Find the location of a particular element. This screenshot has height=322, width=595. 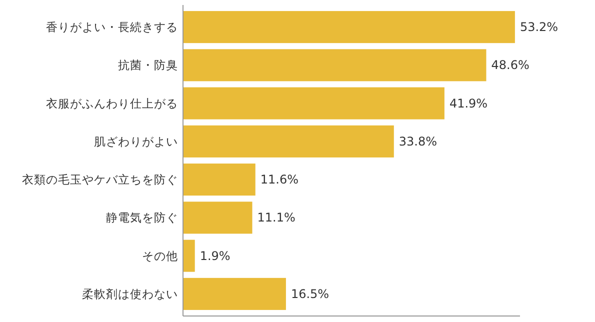

y-tick-label: 衣類の毛玉やケバ立ちを防ぐ is located at coordinates (100, 179).